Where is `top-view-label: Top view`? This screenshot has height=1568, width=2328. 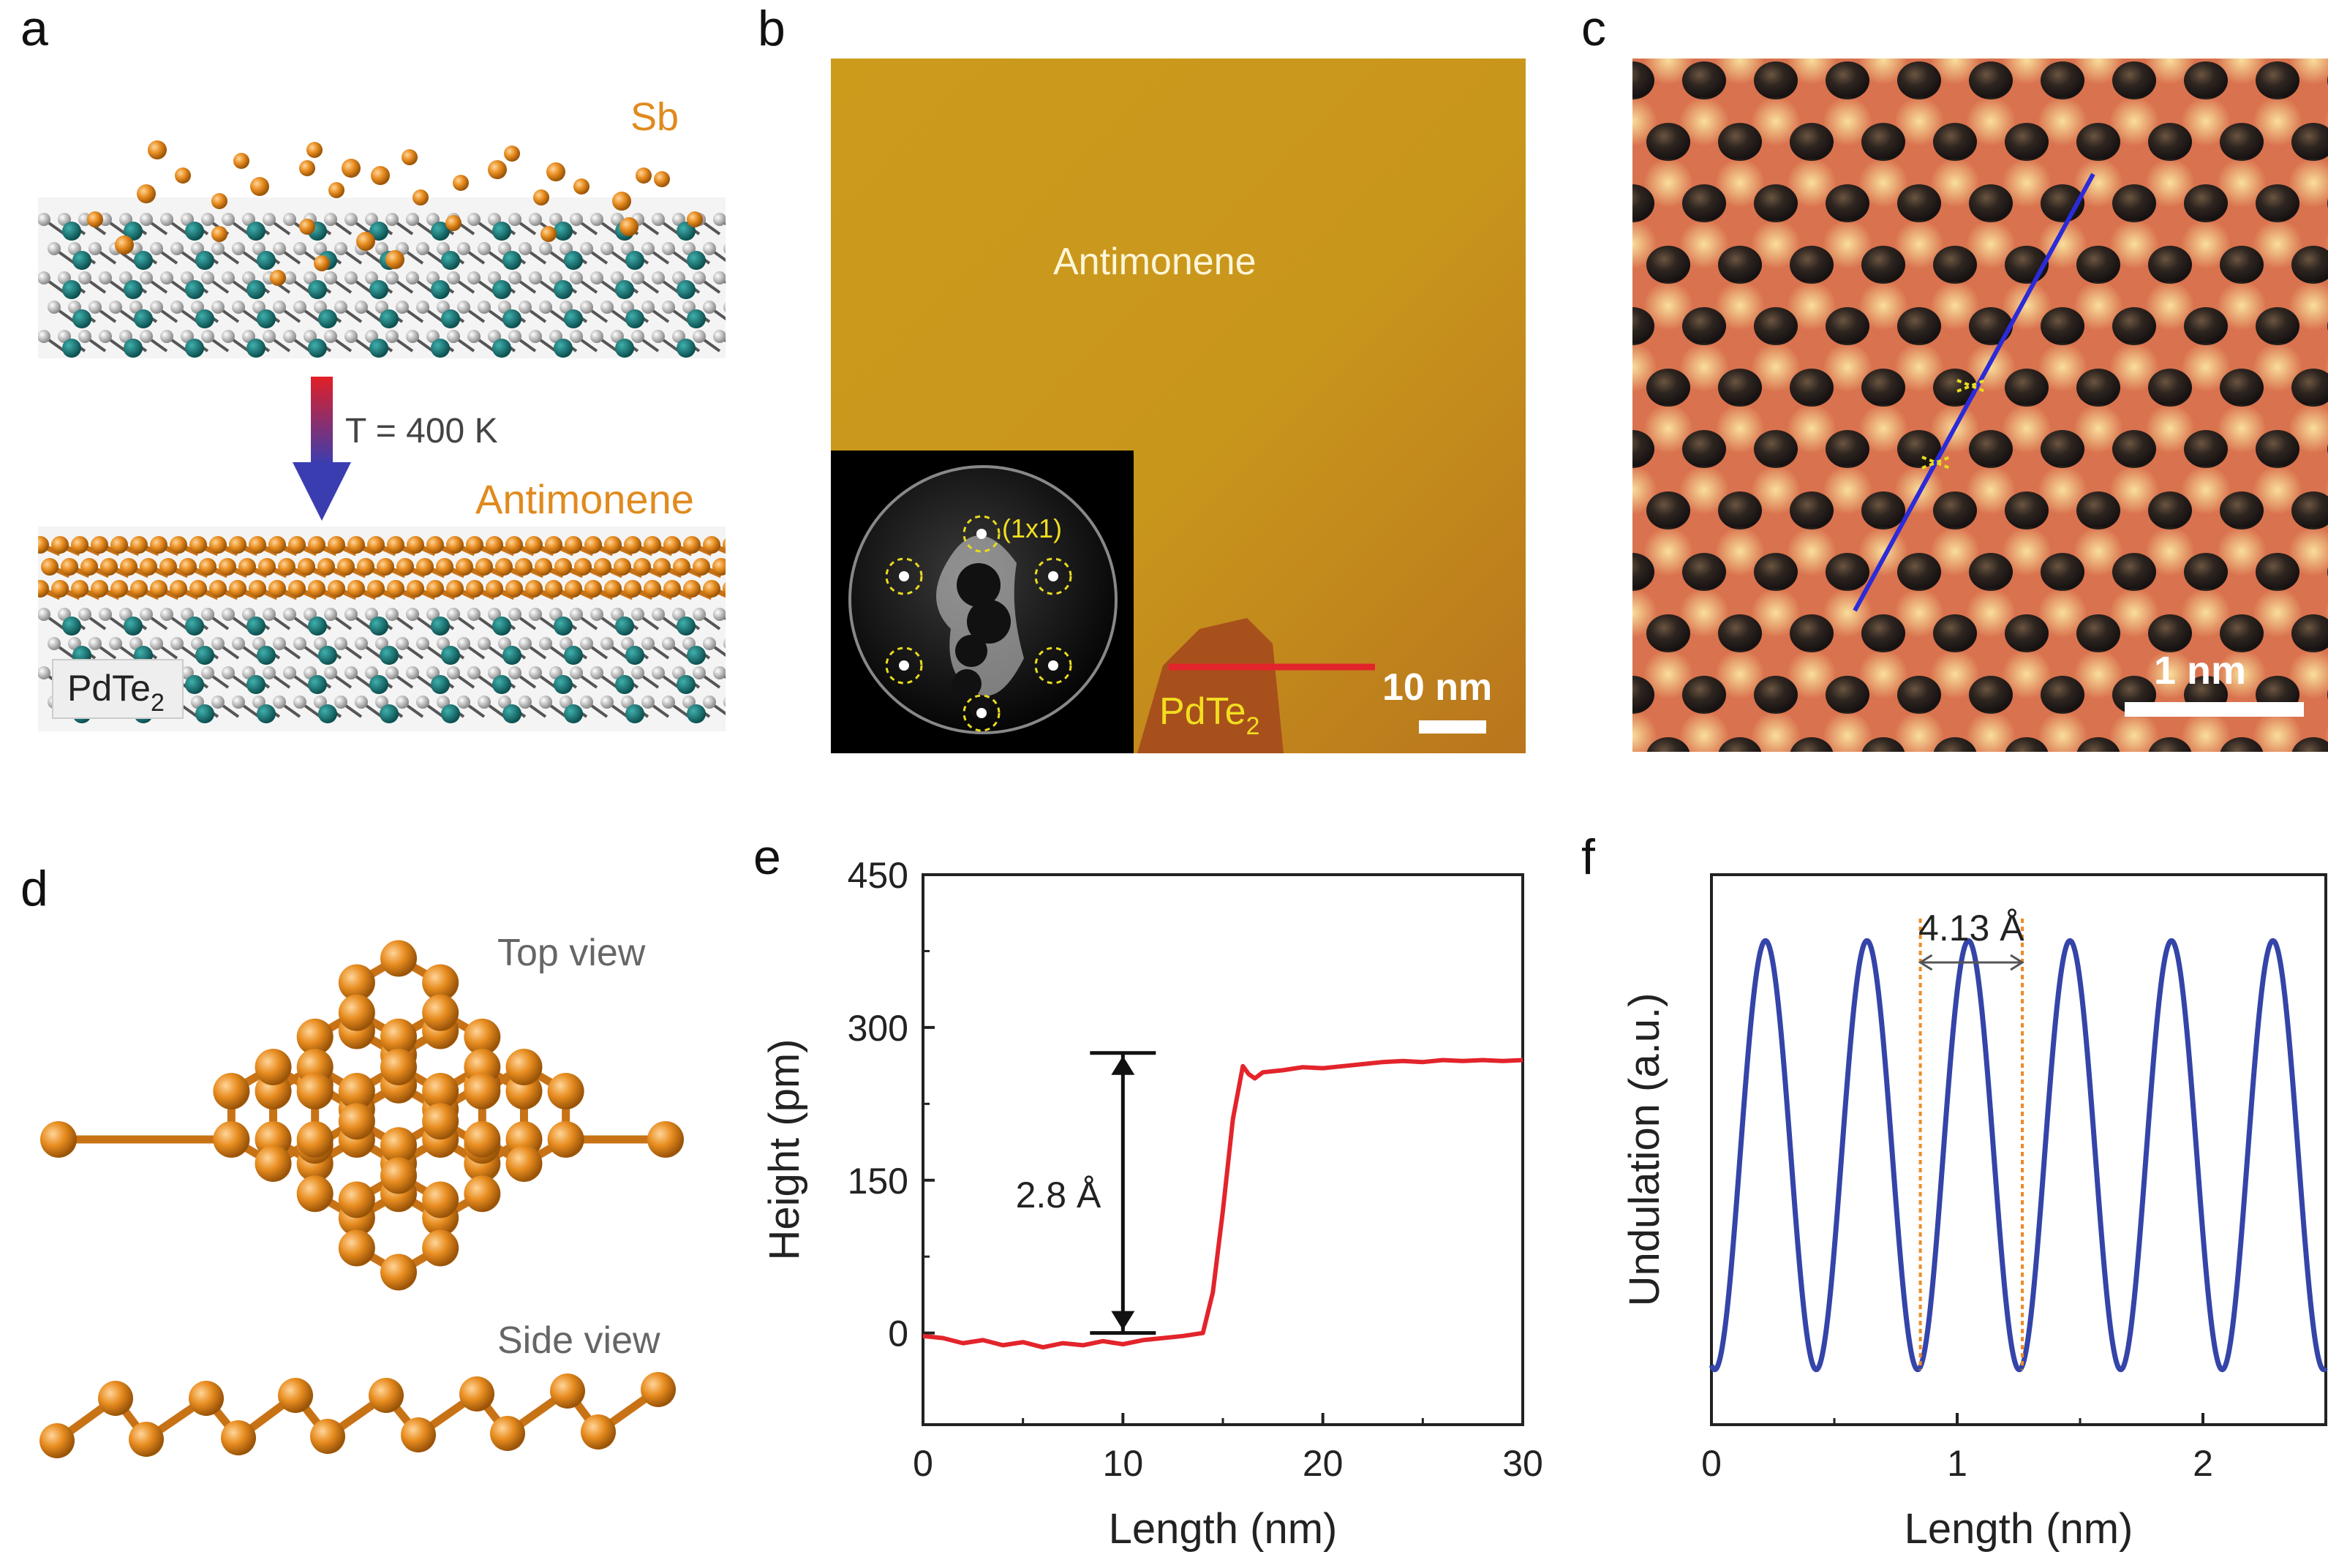 top-view-label: Top view is located at coordinates (572, 953).